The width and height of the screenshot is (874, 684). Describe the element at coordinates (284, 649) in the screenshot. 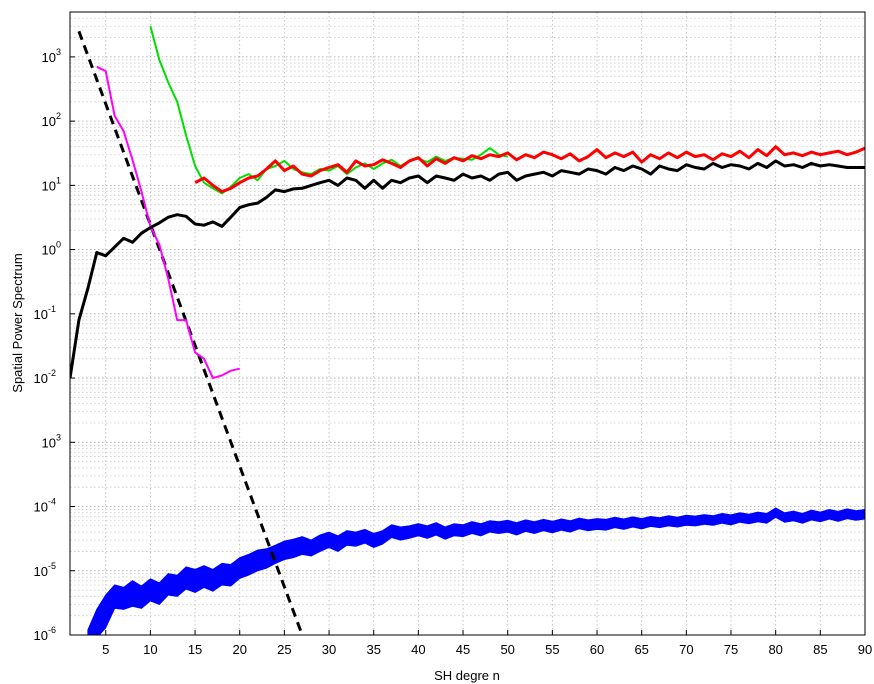

I see `x-tick-label: 25` at that location.